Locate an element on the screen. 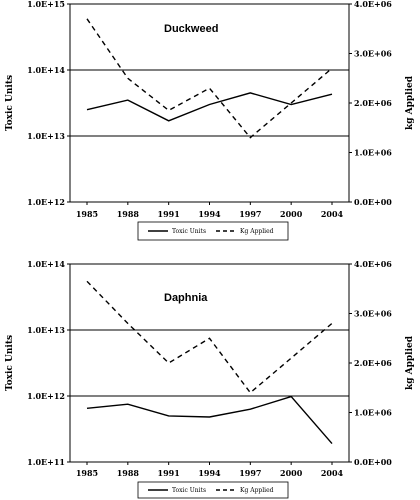  chart-title: Daphnia is located at coordinates (186, 298).